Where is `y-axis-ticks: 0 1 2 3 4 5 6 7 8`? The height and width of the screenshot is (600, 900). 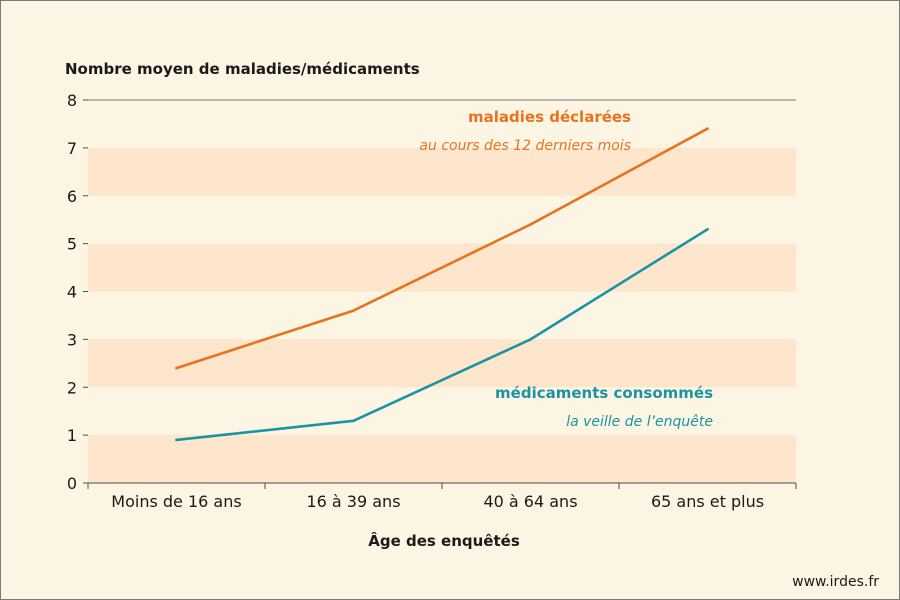
y-axis-ticks: 0 1 2 3 4 5 6 7 8 is located at coordinates (77, 292).